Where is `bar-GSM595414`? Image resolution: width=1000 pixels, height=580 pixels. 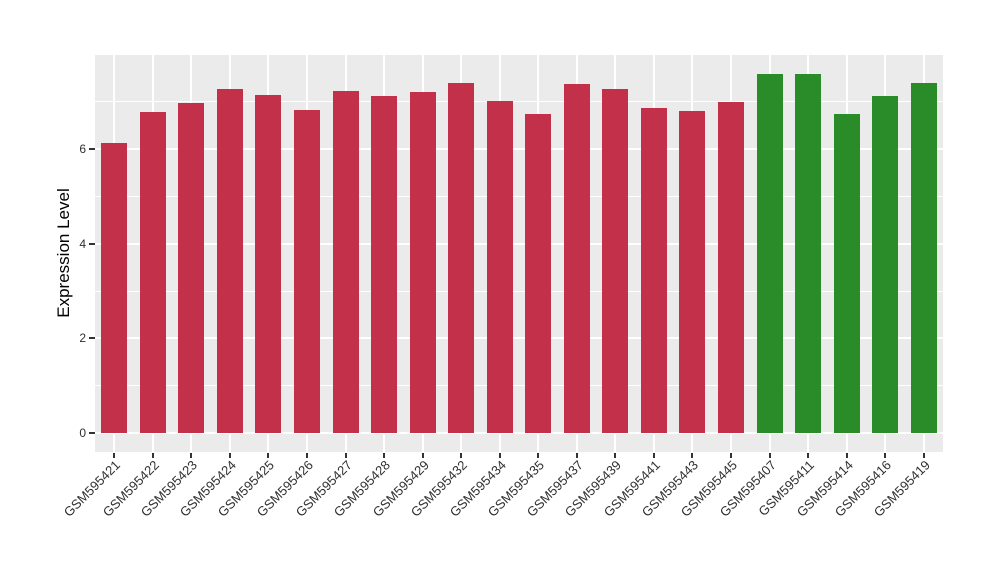 bar-GSM595414 is located at coordinates (846, 274).